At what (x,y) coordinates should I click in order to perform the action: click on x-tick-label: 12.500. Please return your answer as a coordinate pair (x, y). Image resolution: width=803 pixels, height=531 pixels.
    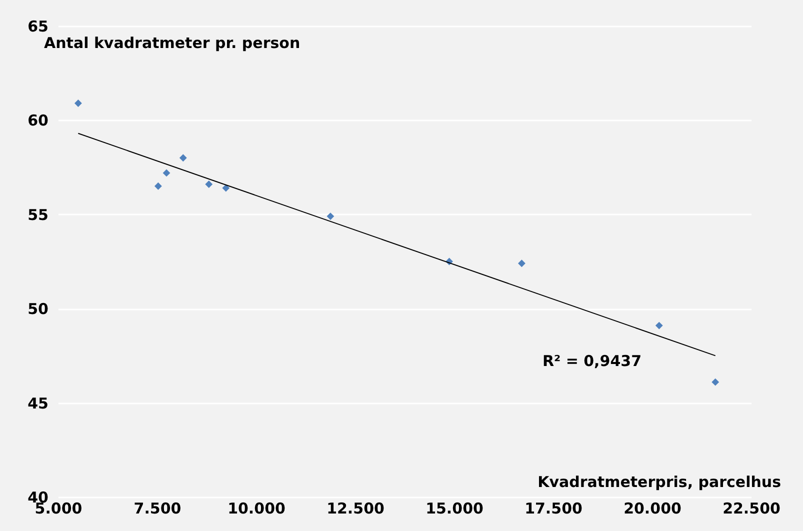
    Looking at the image, I should click on (355, 509).